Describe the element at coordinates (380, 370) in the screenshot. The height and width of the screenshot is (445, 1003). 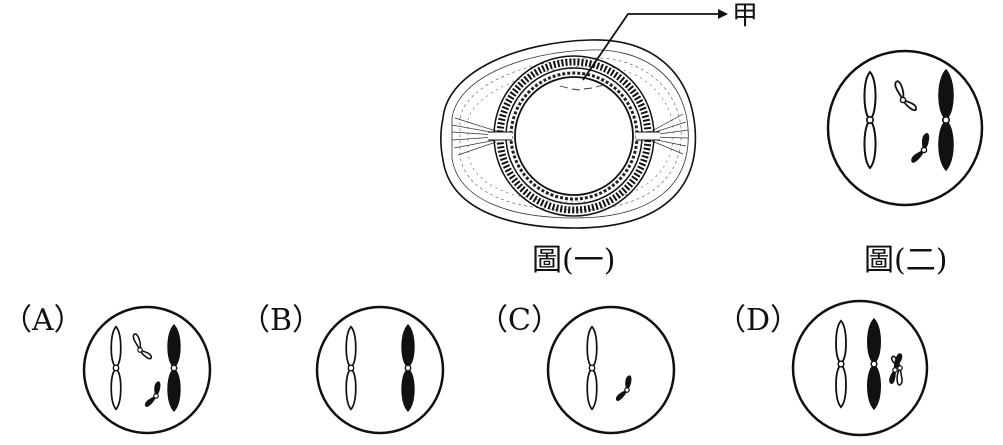
I see `option-b-cell` at that location.